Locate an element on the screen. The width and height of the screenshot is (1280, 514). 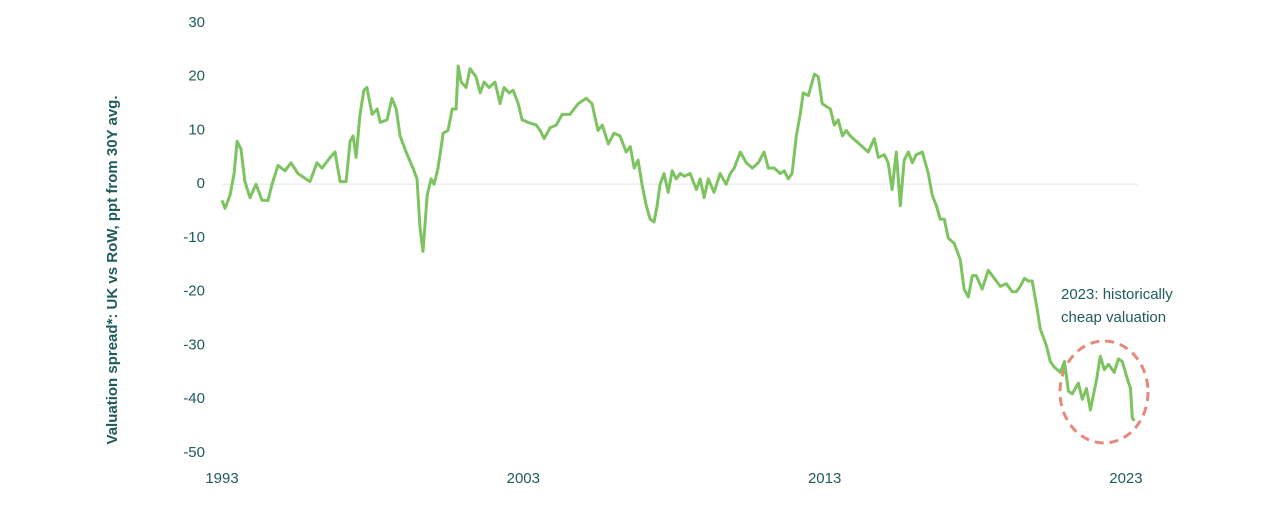
x-tick-label: 2003 is located at coordinates (523, 478).